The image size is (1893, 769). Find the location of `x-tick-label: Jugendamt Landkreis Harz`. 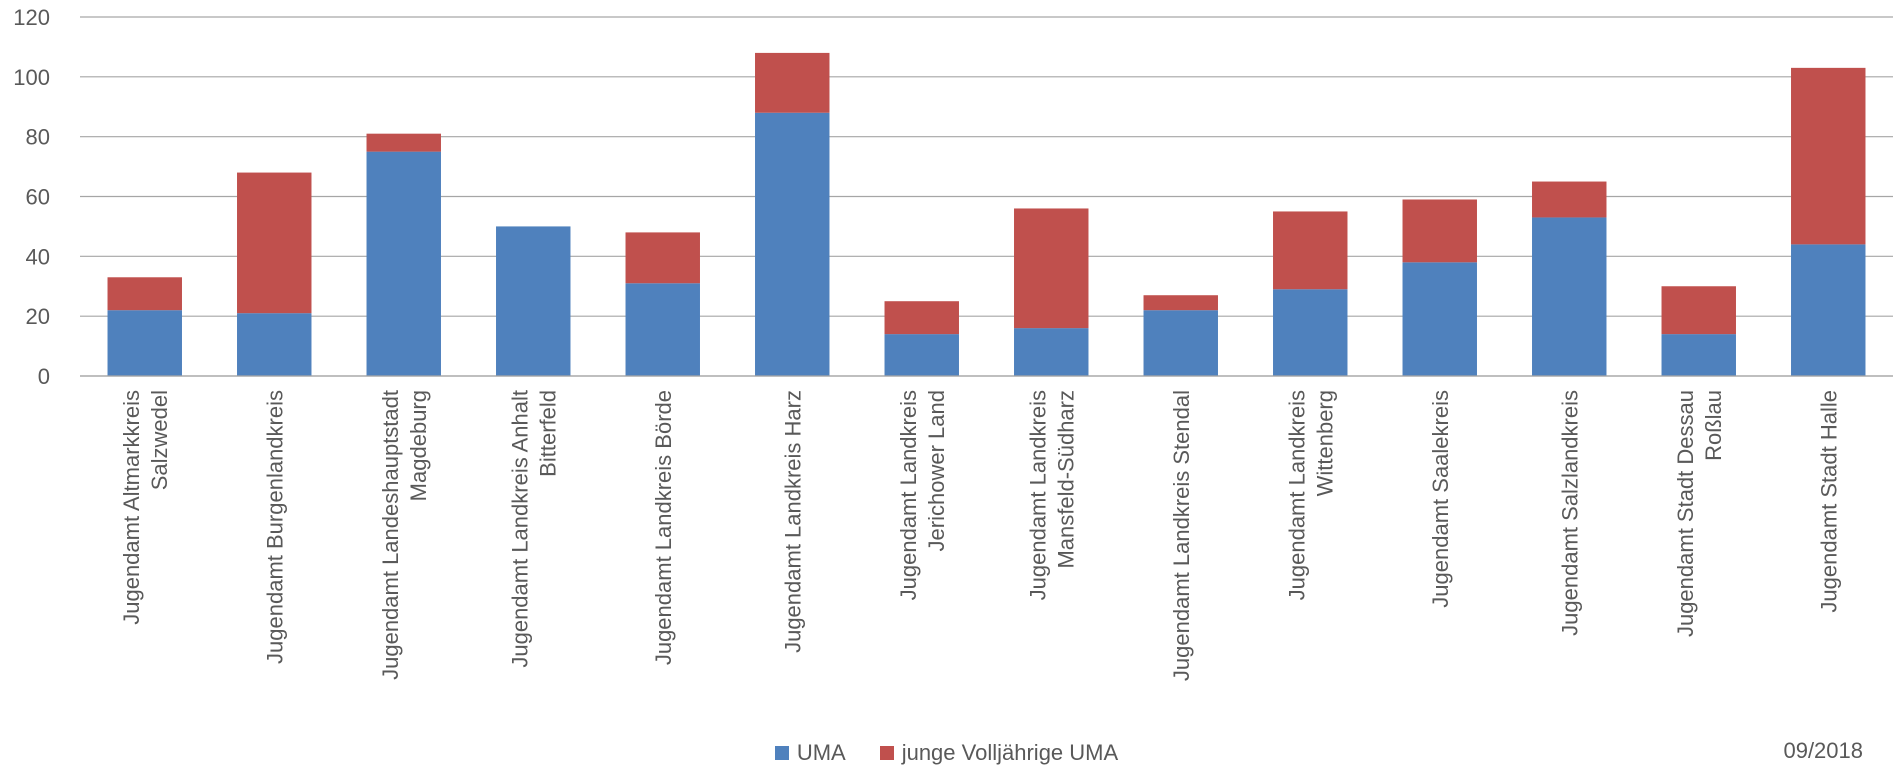

x-tick-label: Jugendamt Landkreis Harz is located at coordinates (792, 521).